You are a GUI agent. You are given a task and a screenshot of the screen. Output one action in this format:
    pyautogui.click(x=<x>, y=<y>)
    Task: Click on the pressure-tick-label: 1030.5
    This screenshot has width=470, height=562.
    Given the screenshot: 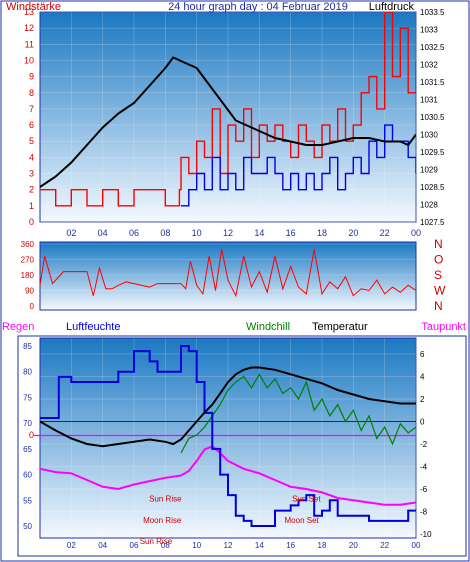 What is the action you would take?
    pyautogui.click(x=432, y=117)
    